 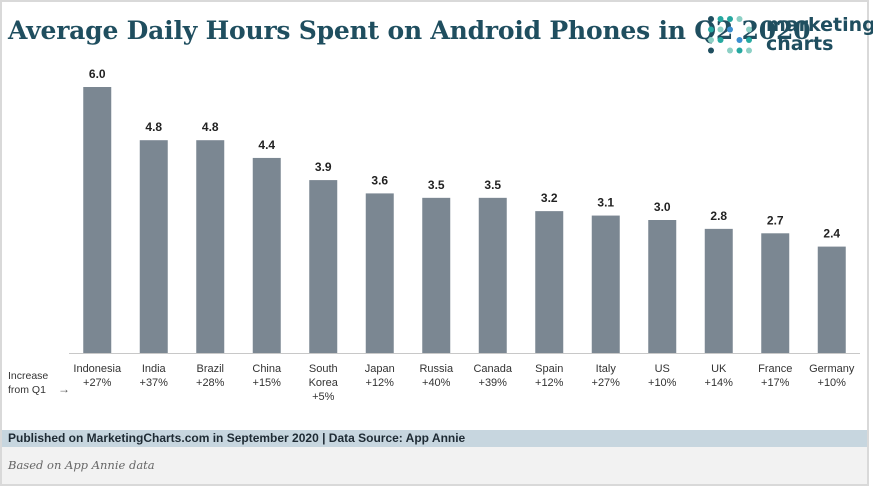 What do you see at coordinates (492, 369) in the screenshot?
I see `tick-label: Canada` at bounding box center [492, 369].